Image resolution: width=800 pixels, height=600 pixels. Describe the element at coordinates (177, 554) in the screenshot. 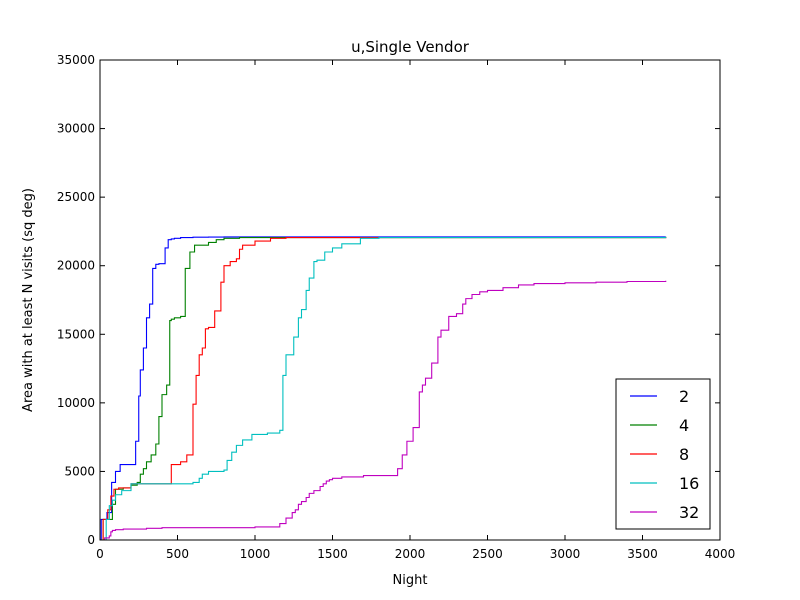

I see `x-tick-label: 500` at that location.